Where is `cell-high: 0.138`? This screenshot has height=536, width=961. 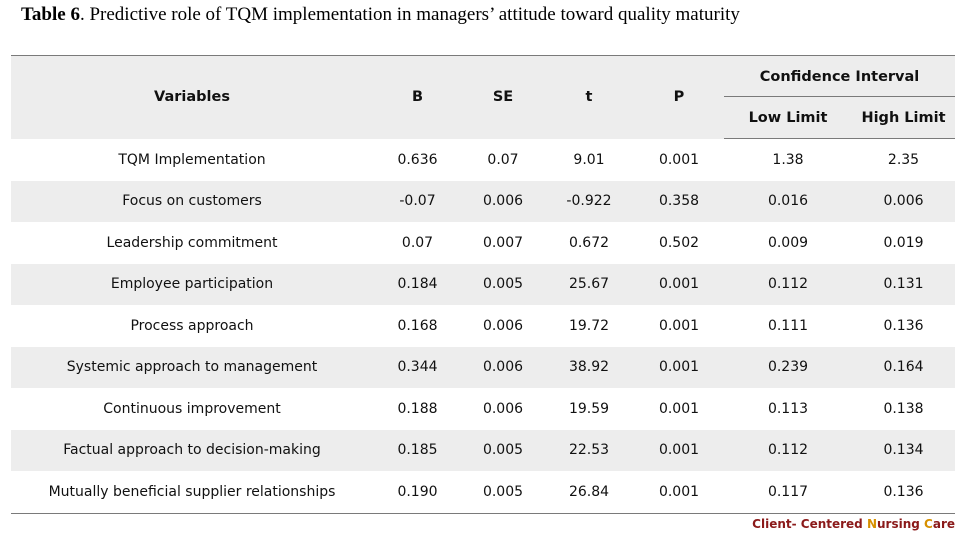 cell-high: 0.138 is located at coordinates (903, 408).